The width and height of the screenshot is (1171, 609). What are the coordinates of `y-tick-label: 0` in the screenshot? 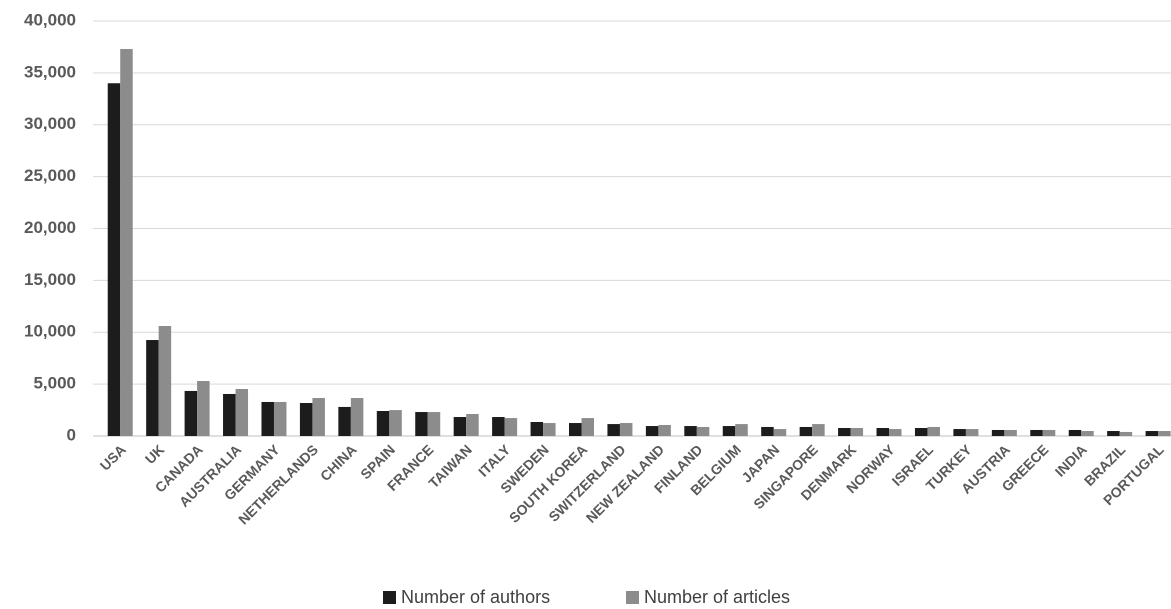 It's located at (71, 434).